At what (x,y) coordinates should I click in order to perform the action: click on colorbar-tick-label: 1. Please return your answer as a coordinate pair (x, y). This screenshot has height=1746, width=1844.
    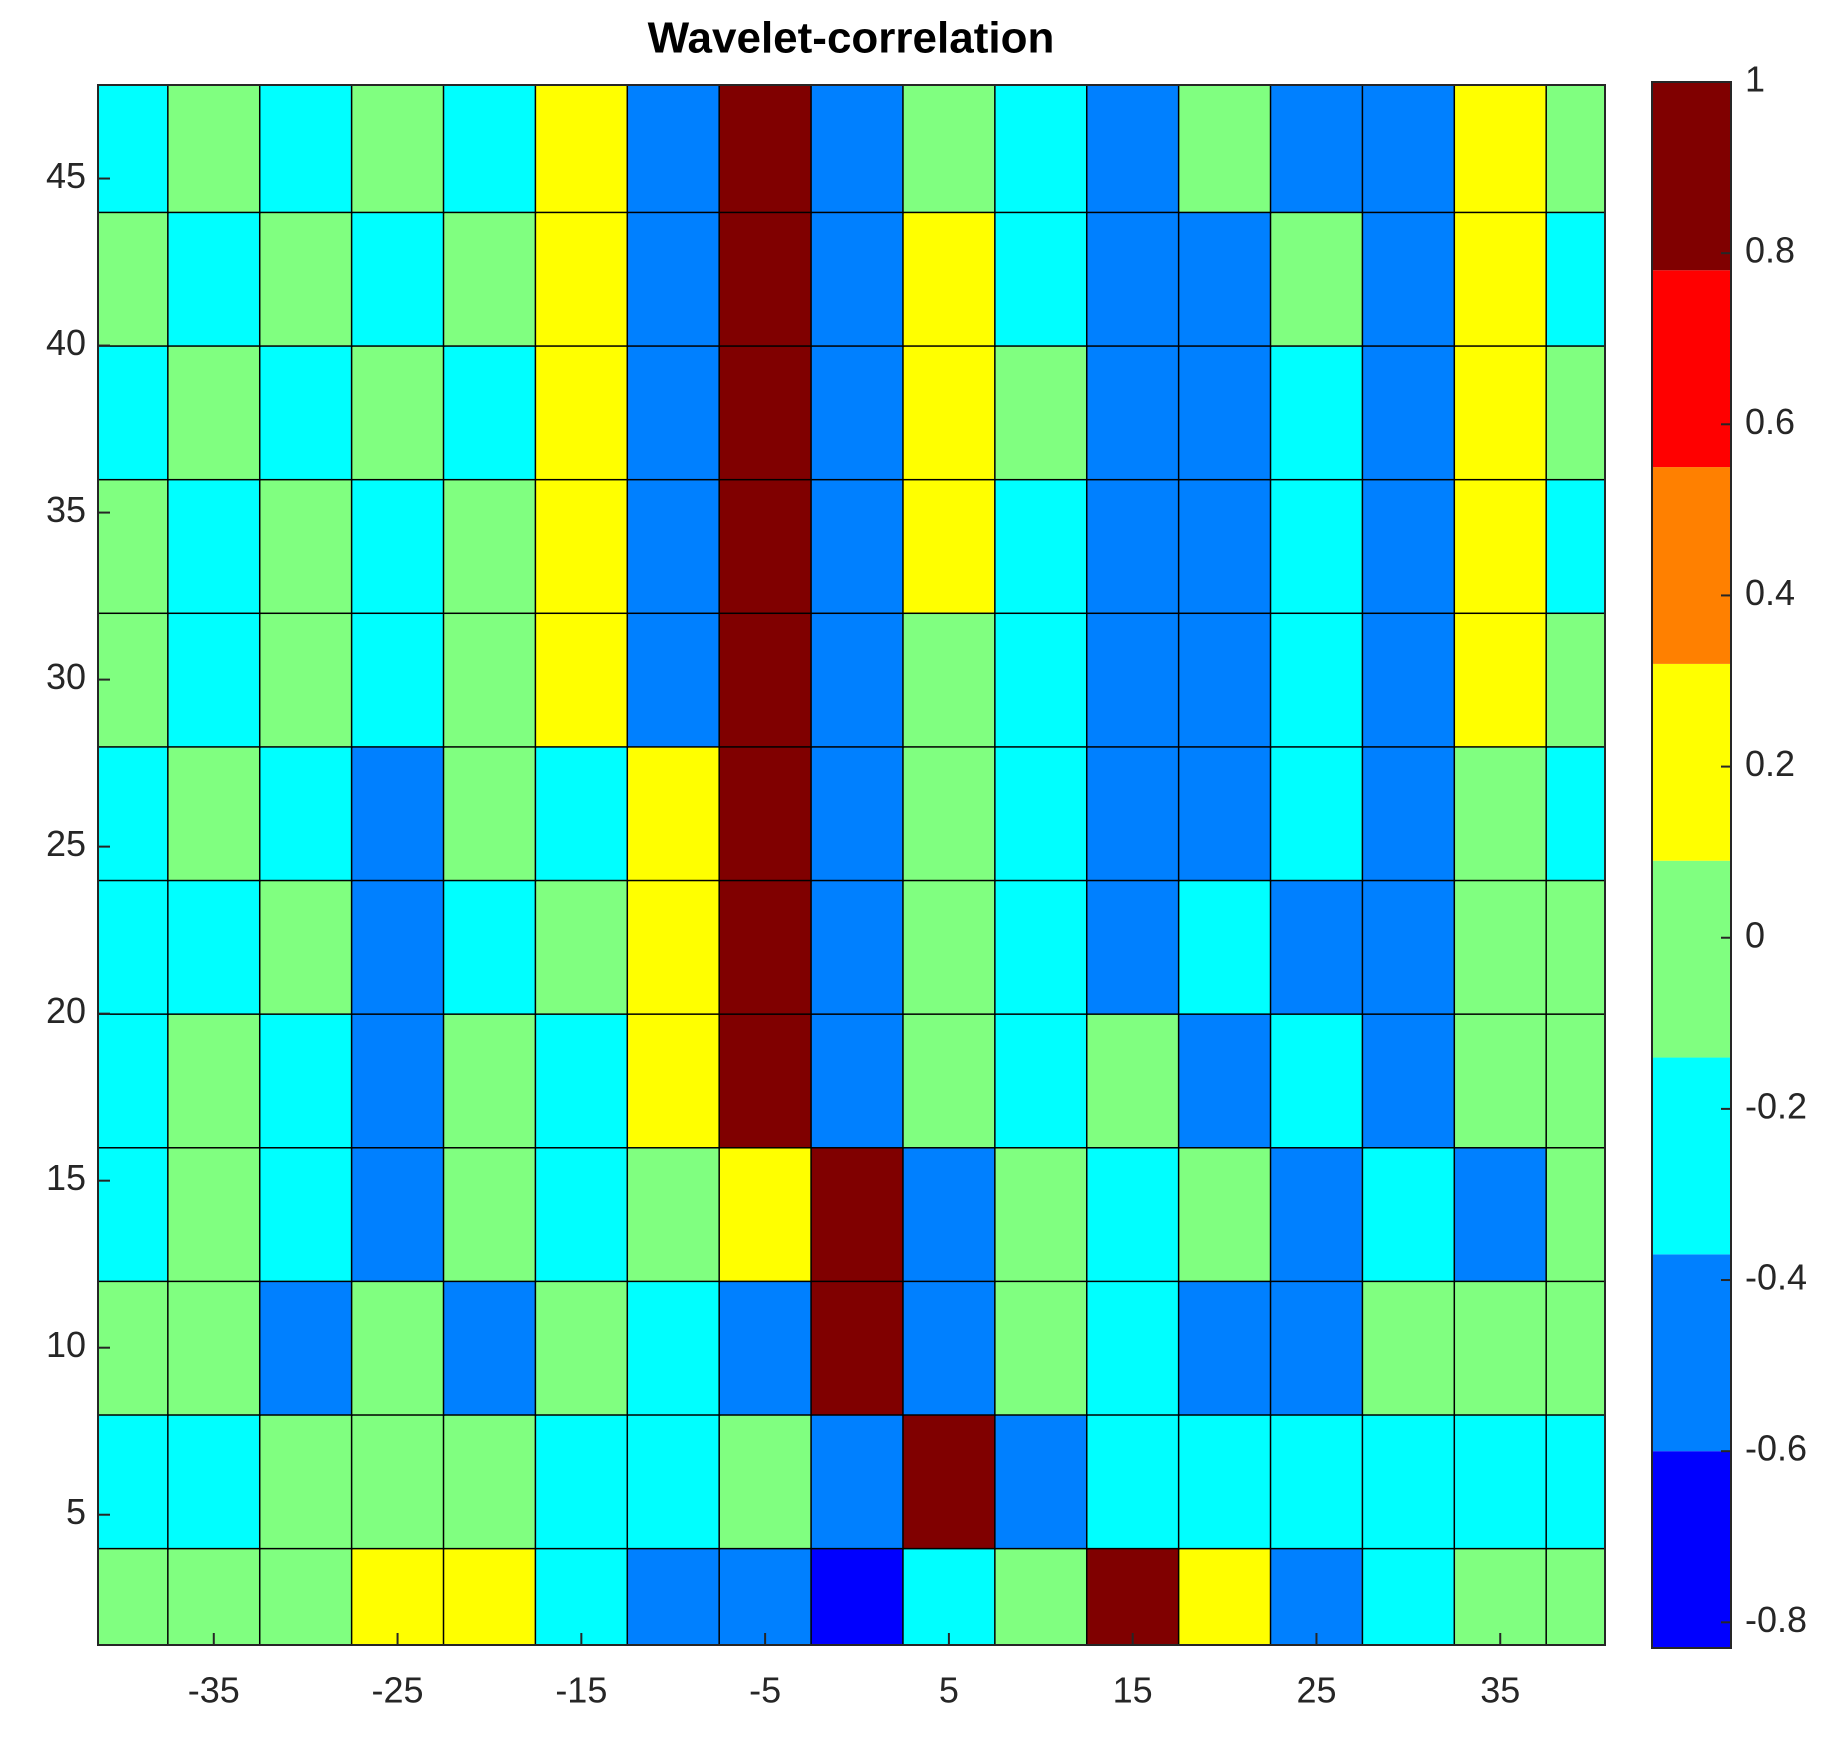
    Looking at the image, I should click on (1755, 79).